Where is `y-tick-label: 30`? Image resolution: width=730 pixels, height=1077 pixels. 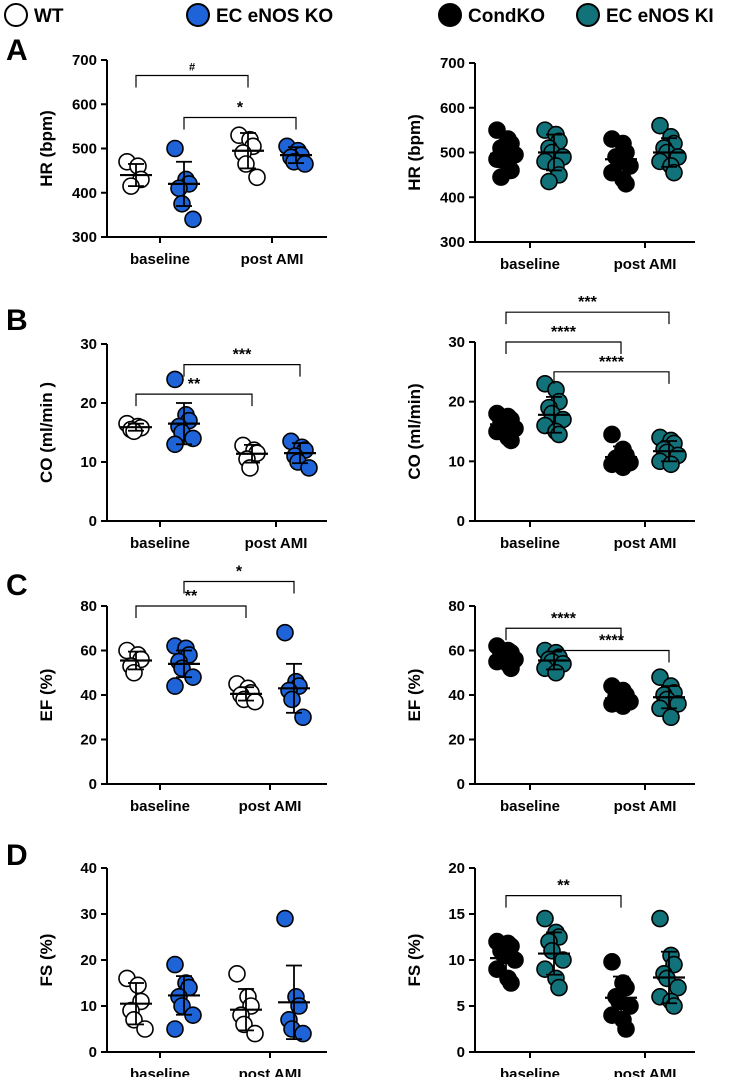 y-tick-label: 30 is located at coordinates (88, 344).